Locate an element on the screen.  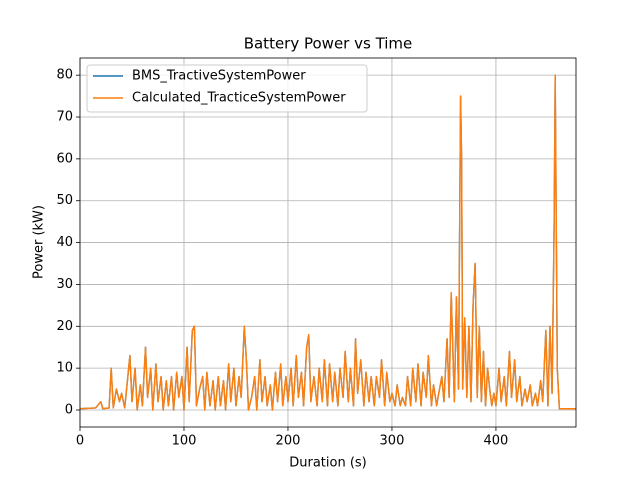
x-tick-label: 100 is located at coordinates (184, 441).